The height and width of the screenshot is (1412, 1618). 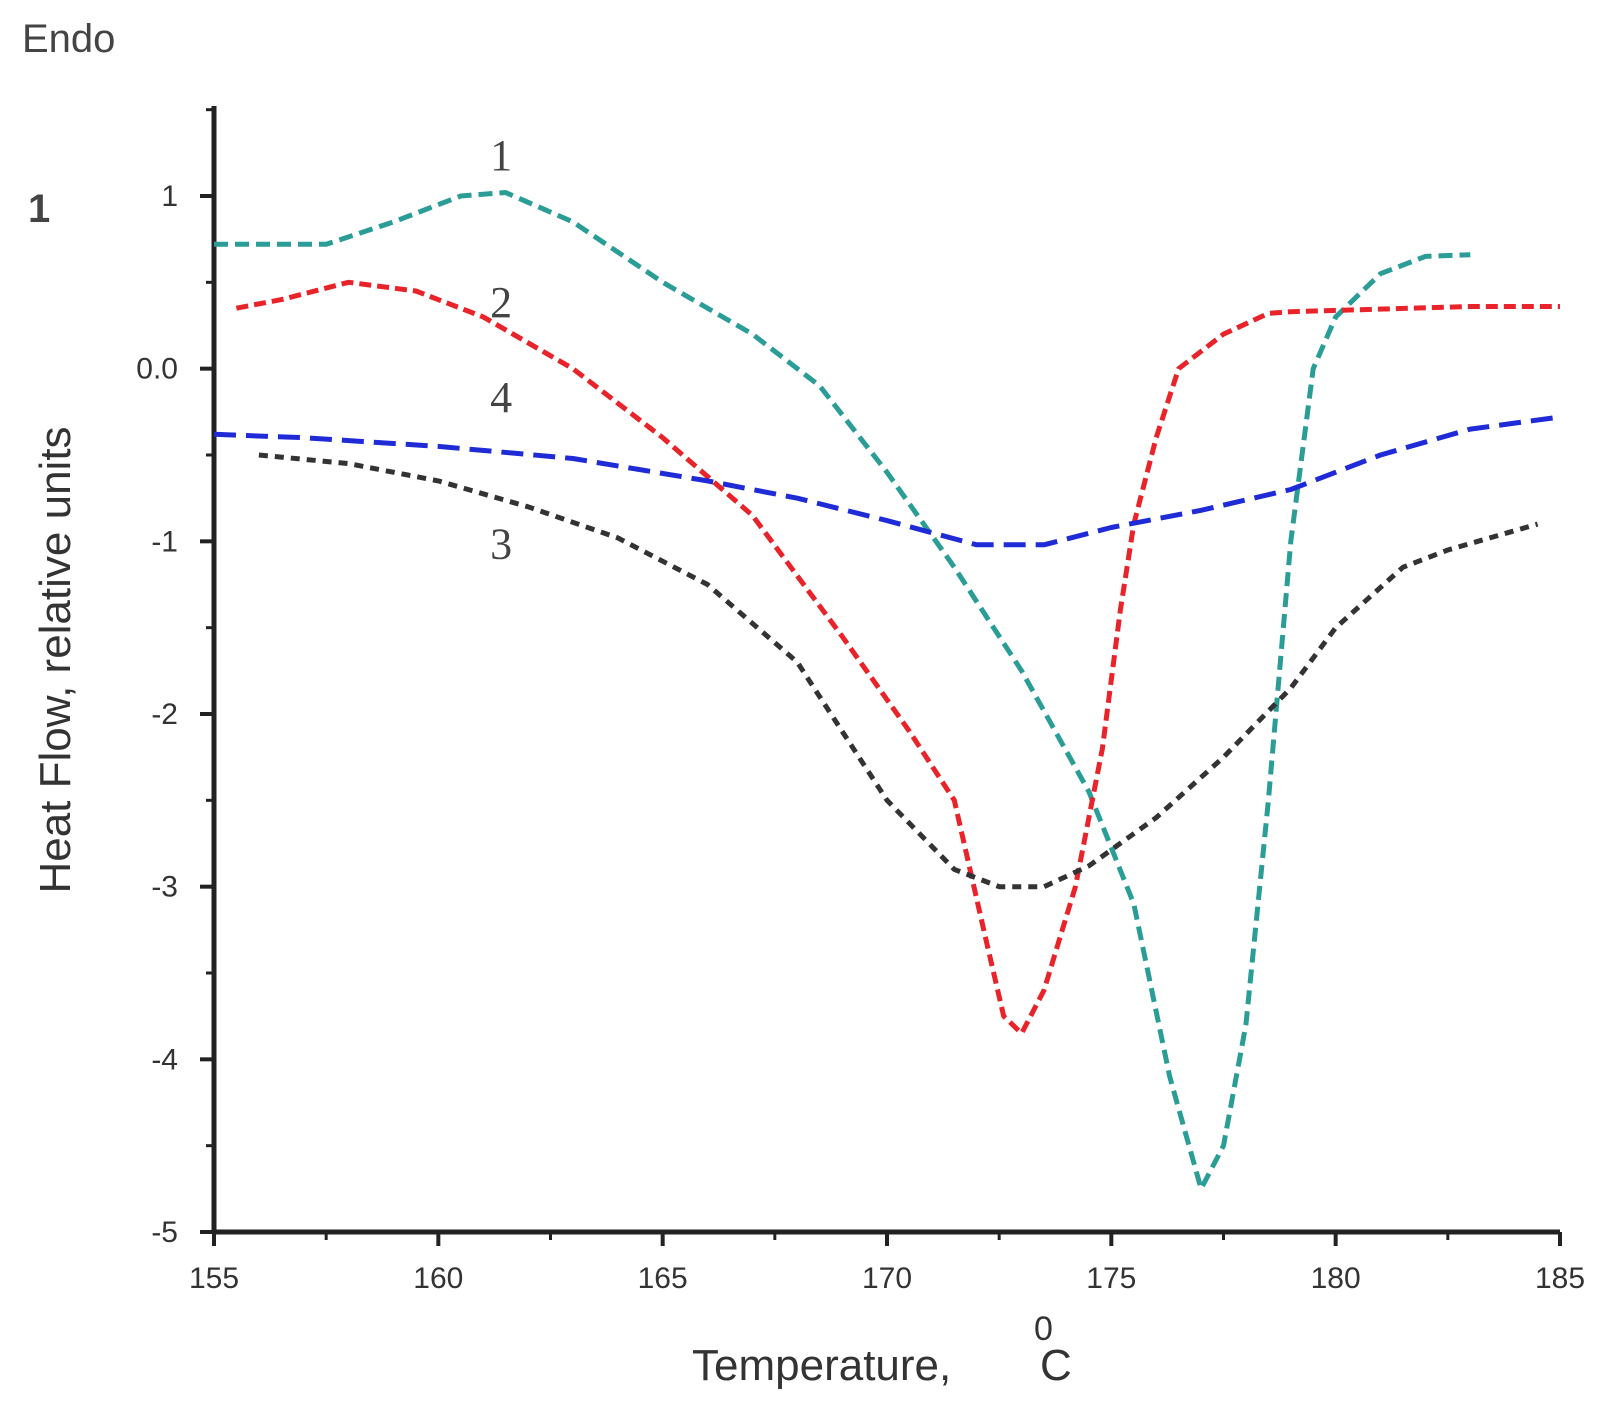 I want to click on y-tick-label-0: 0.0, so click(x=157, y=369).